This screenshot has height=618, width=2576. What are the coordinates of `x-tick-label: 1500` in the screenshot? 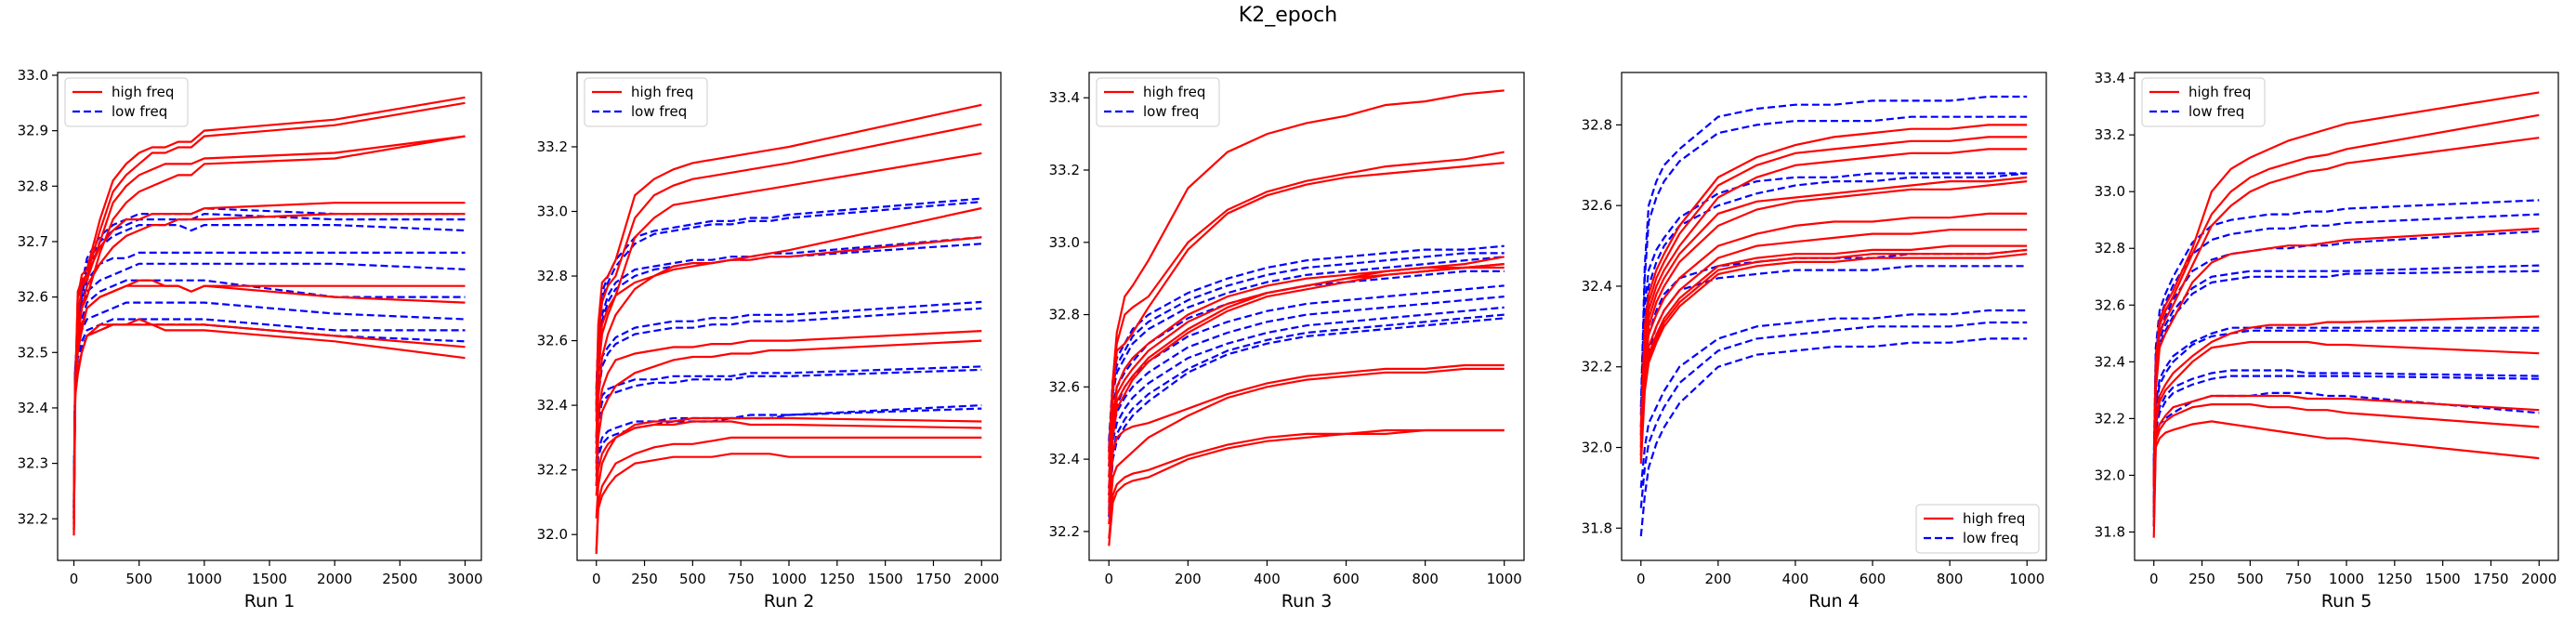 It's located at (269, 579).